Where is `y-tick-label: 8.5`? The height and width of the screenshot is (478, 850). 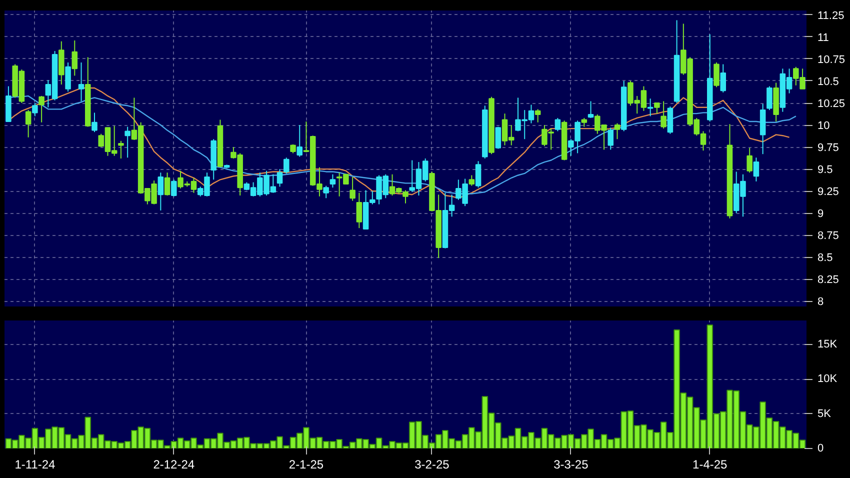 y-tick-label: 8.5 is located at coordinates (825, 258).